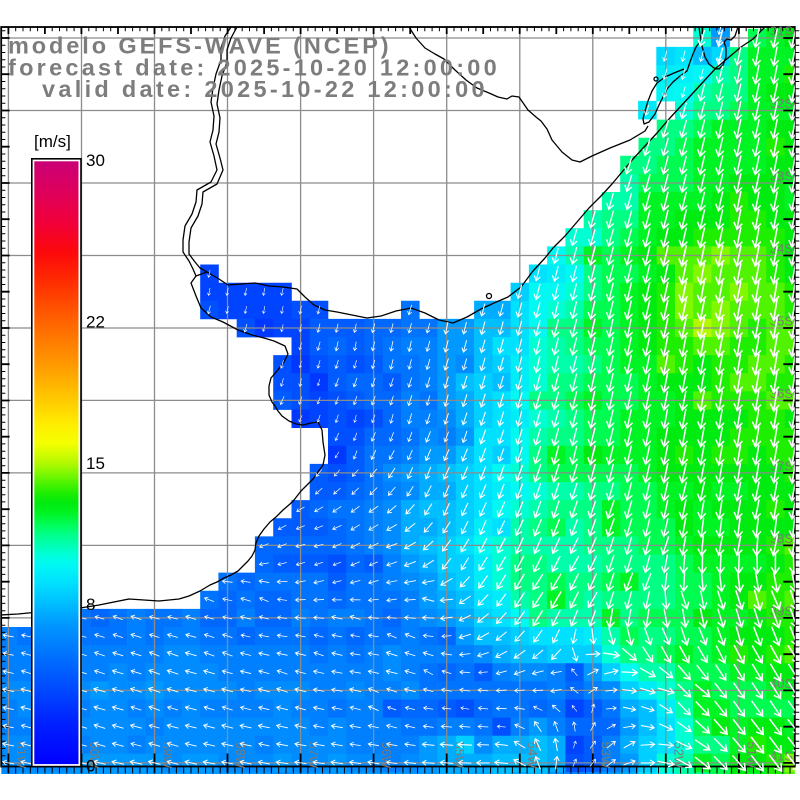  I want to click on svg-text: 15, so click(95, 463).